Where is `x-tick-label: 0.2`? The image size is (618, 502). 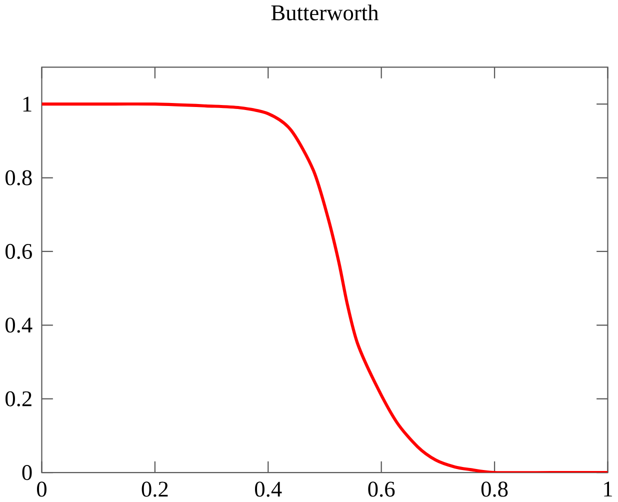
x-tick-label: 0.2 is located at coordinates (155, 490).